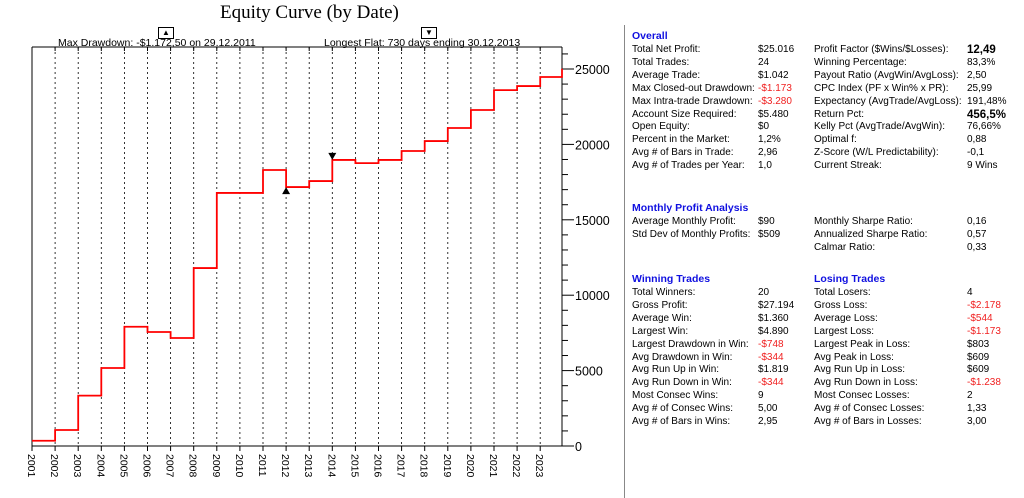 This screenshot has height=498, width=1024. What do you see at coordinates (239, 466) in the screenshot?
I see `x-tick-label: 2010` at bounding box center [239, 466].